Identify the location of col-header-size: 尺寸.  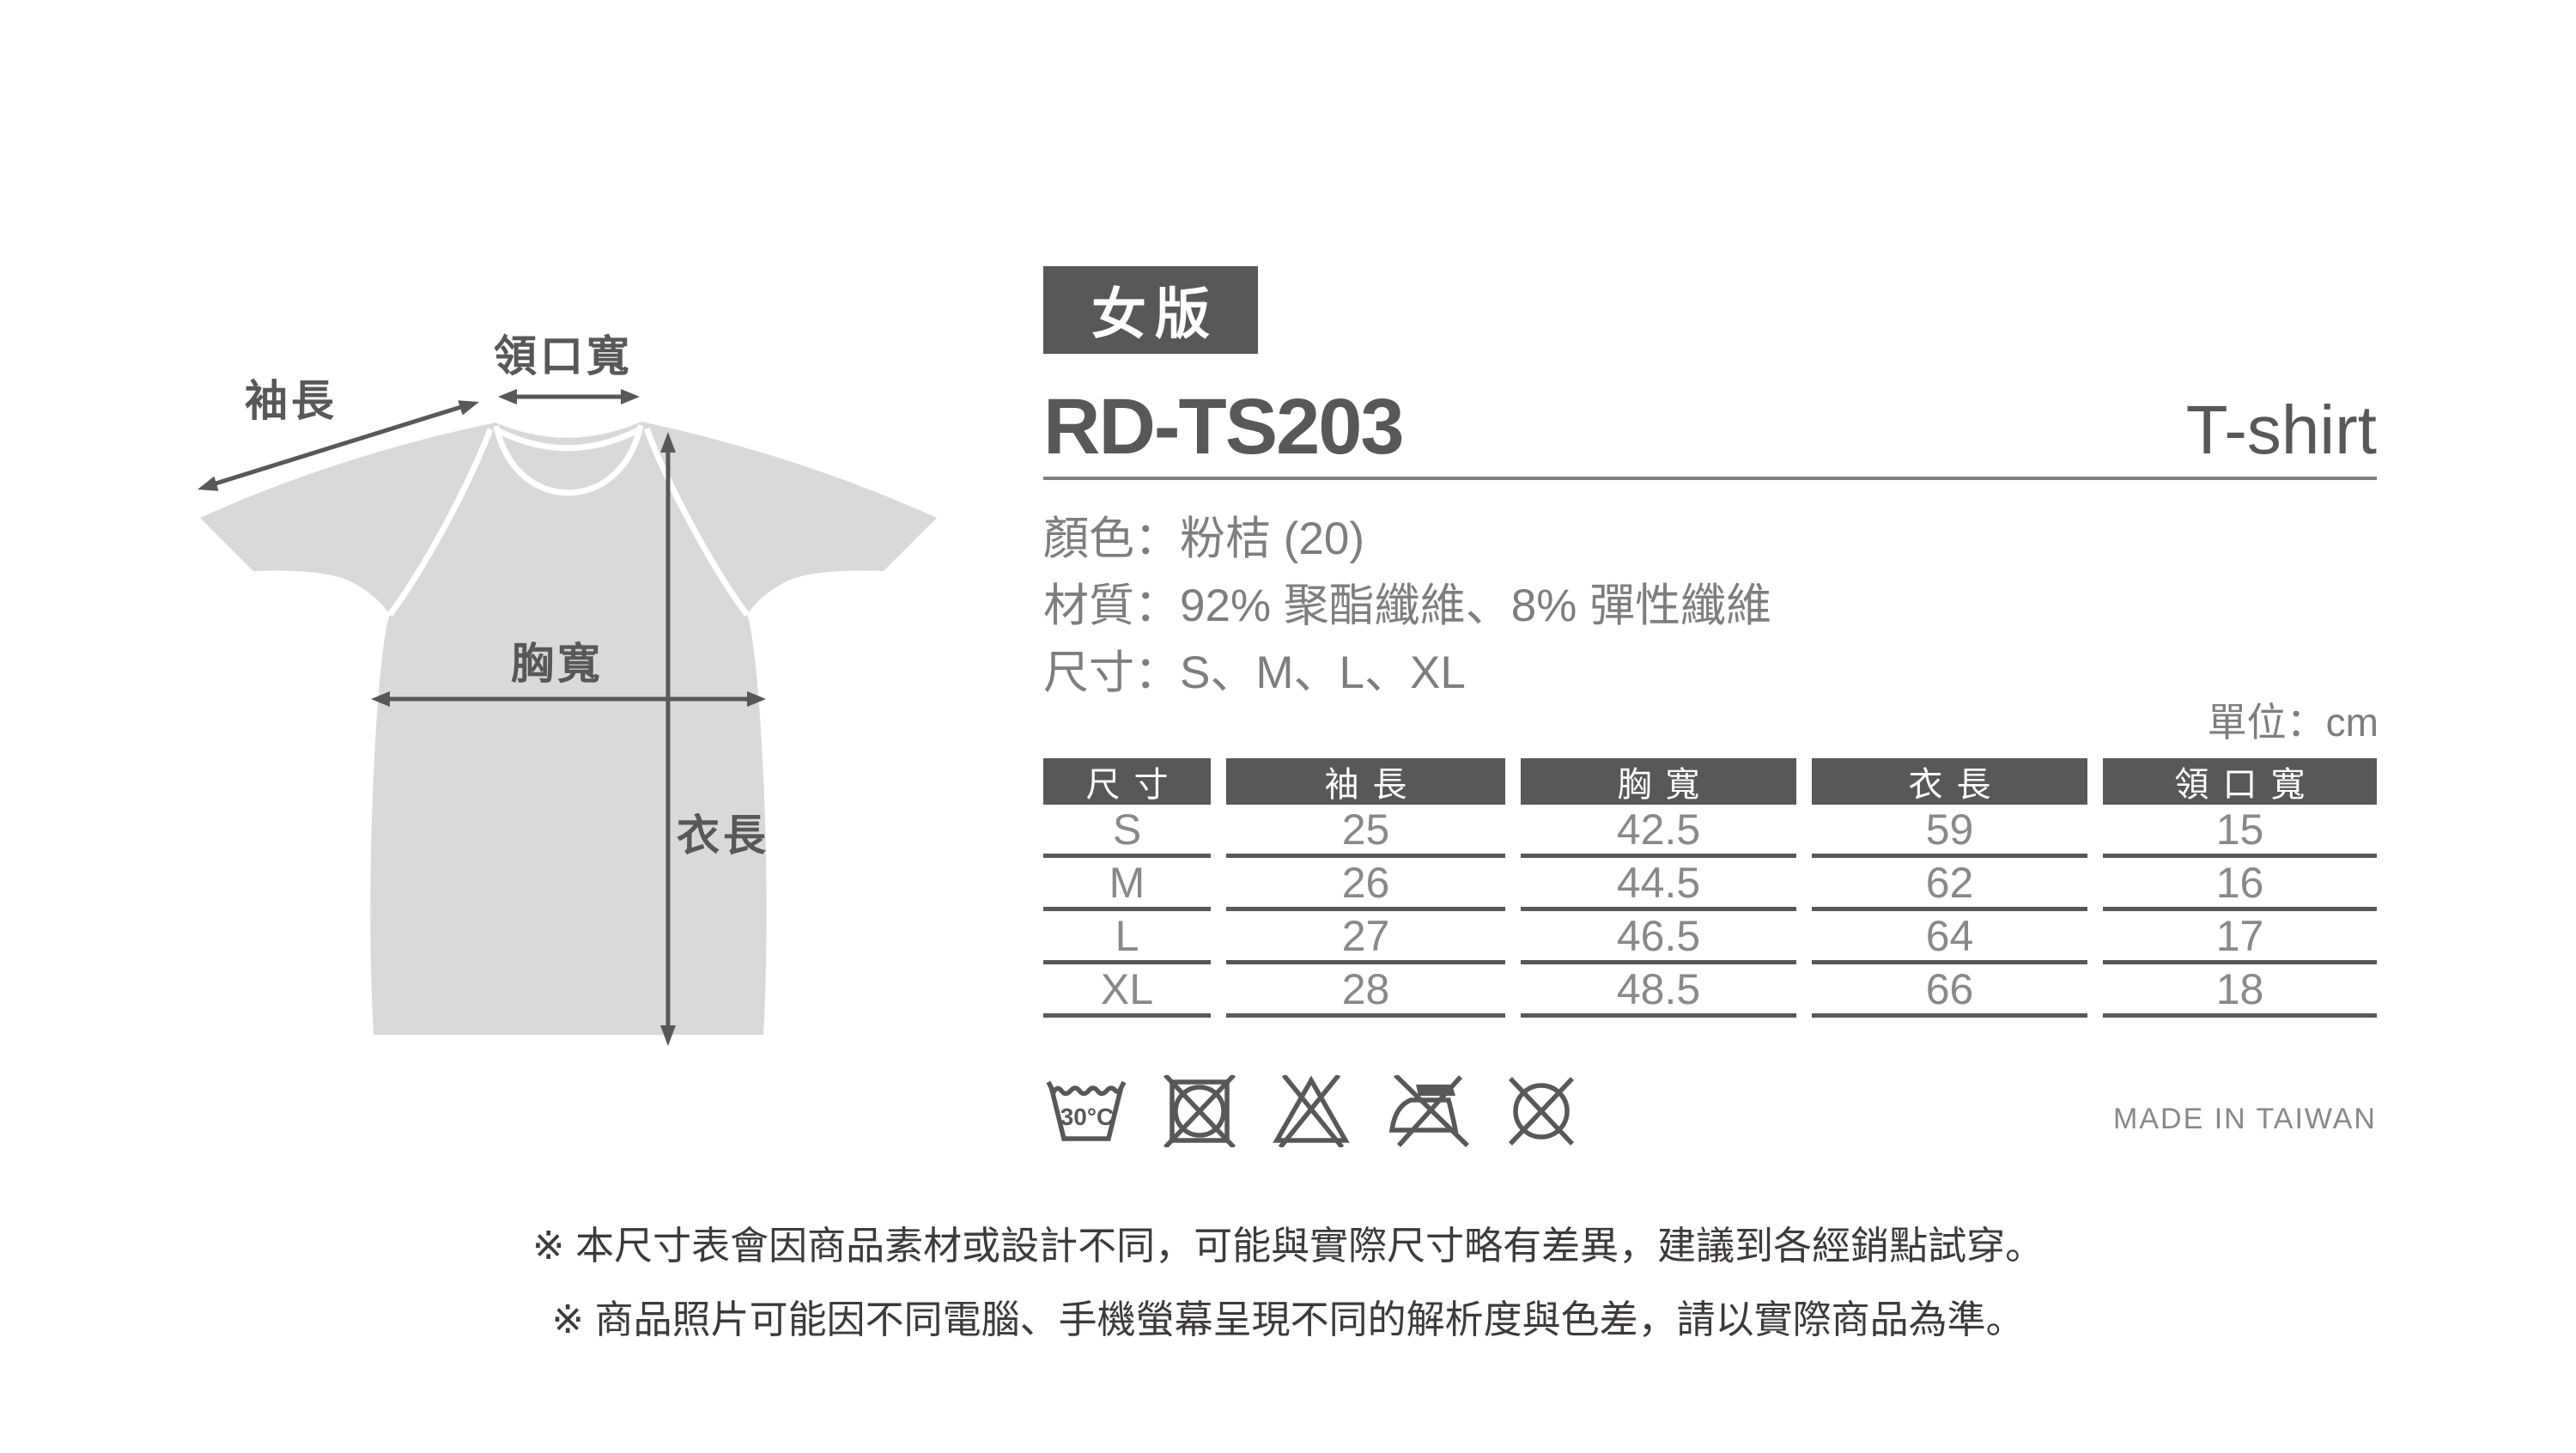
(1127, 781).